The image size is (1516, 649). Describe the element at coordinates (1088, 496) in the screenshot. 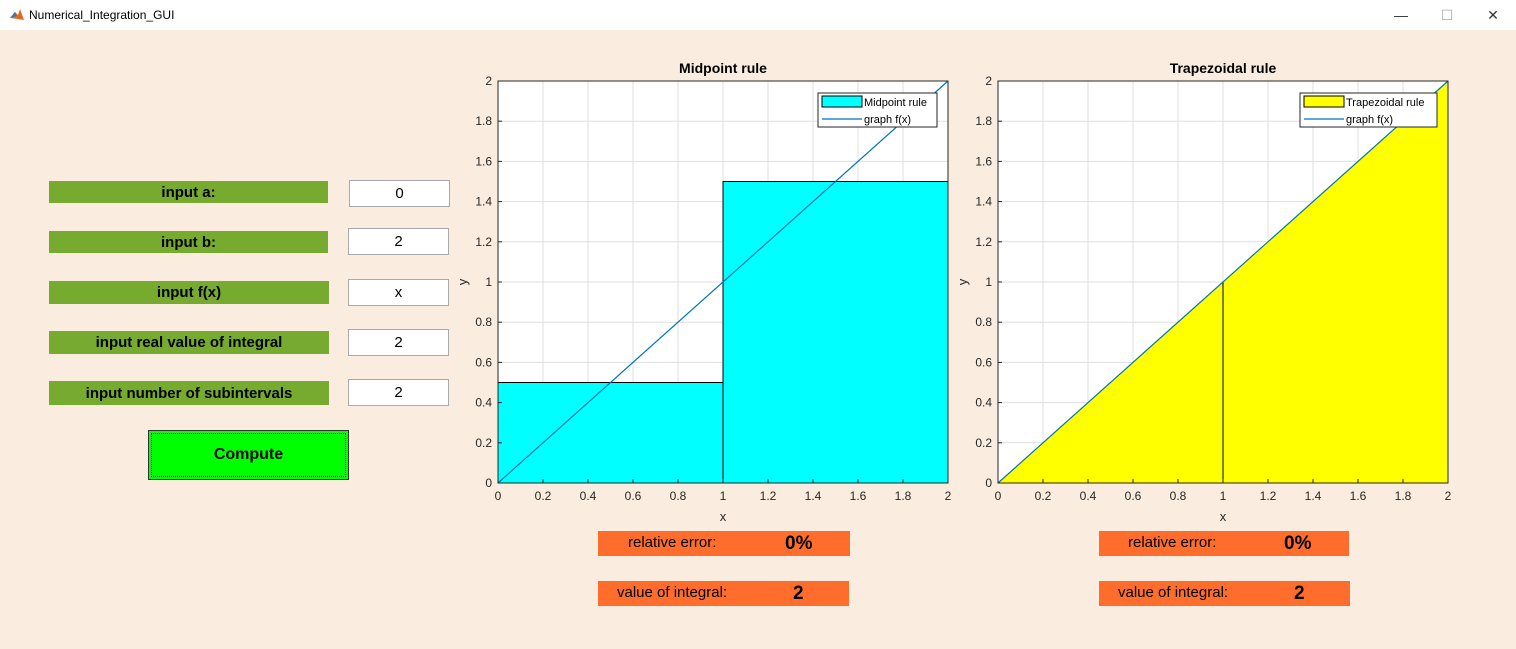

I see `trapezoid-xtick-label: 0.4` at that location.